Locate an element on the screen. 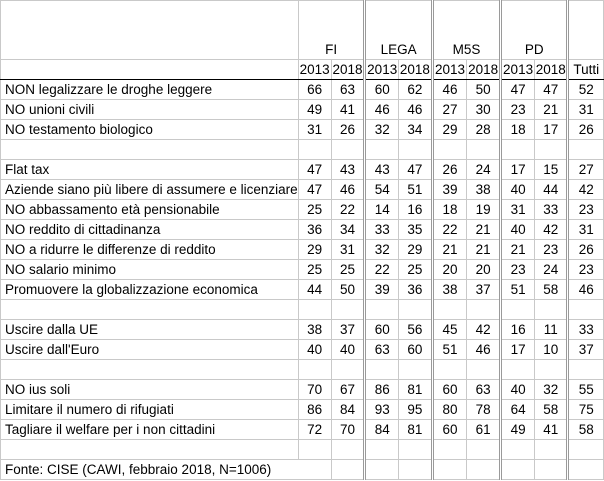 The width and height of the screenshot is (604, 481). value-cell: 14 is located at coordinates (381, 209).